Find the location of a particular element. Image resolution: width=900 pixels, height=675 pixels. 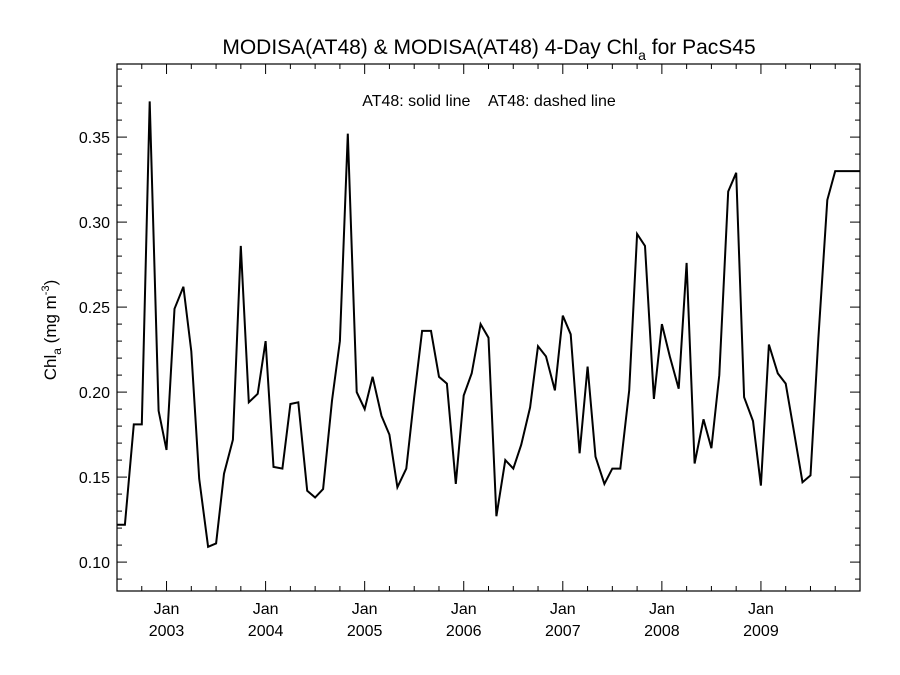

y-axis-label-main: Chl is located at coordinates (50, 368).